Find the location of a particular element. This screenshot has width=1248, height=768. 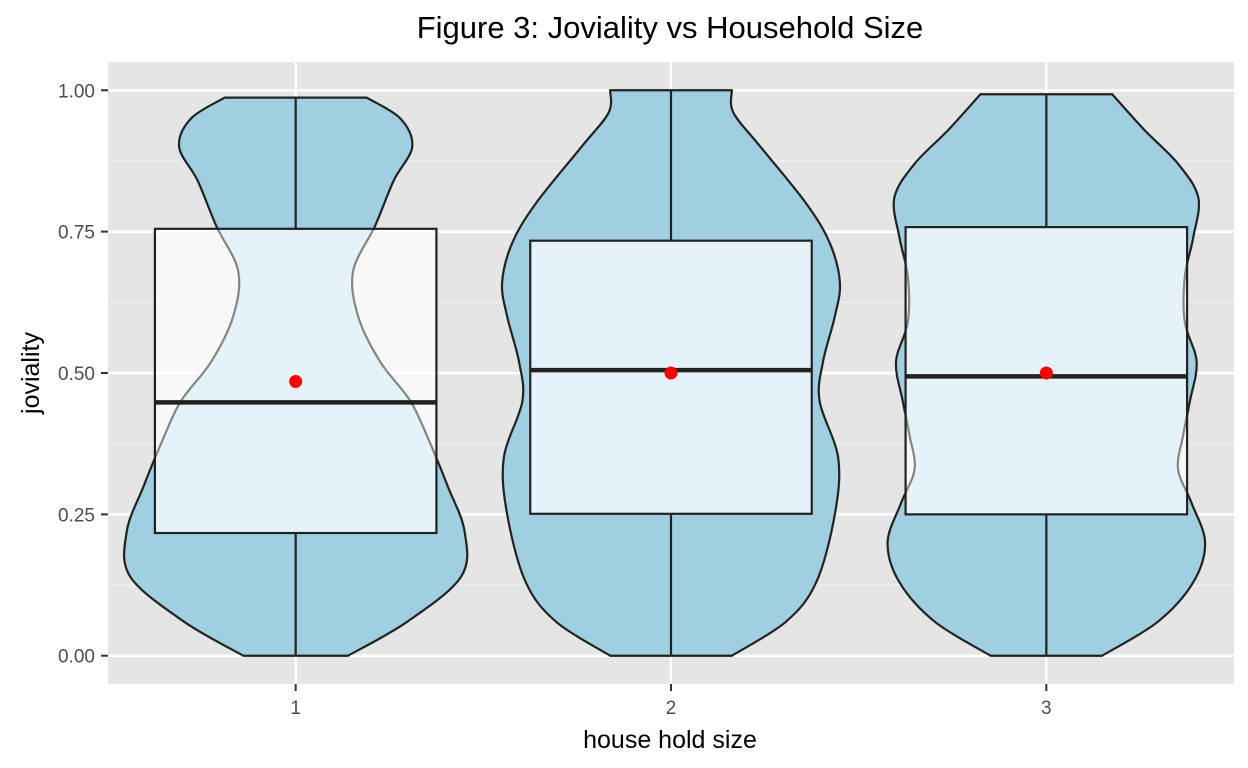

y-tick-label: 0.75 is located at coordinates (76, 233).